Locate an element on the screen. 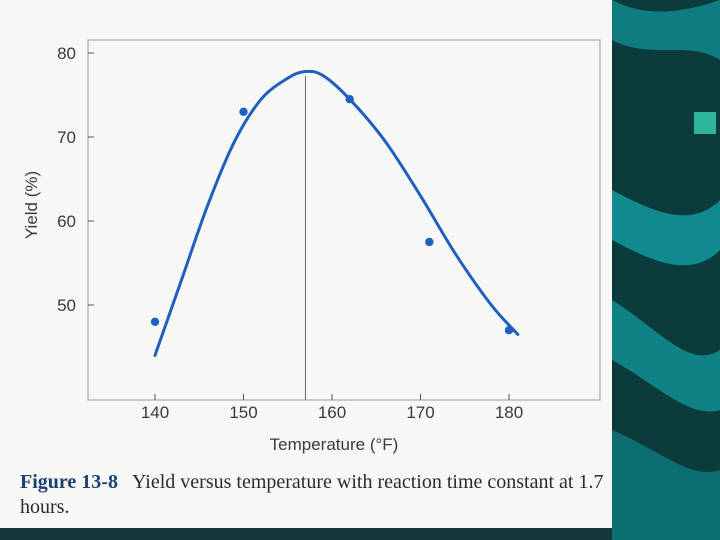  y-tick-label: 70 is located at coordinates (66, 137).